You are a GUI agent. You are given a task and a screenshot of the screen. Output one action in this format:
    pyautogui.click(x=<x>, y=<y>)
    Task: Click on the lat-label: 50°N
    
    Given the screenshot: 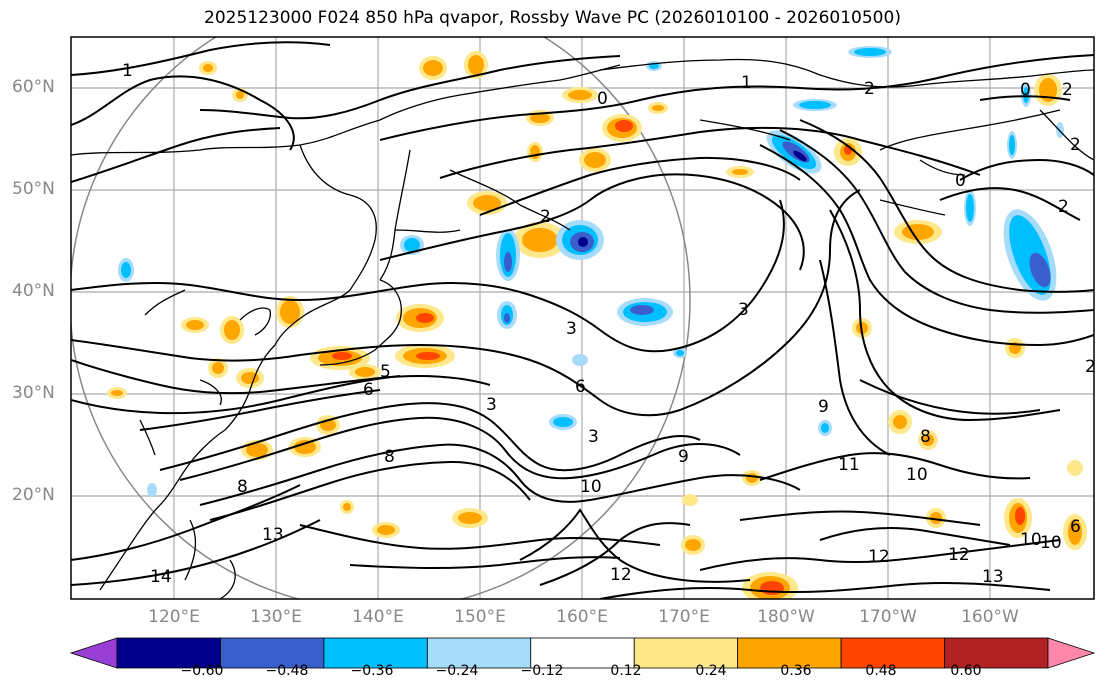 What is the action you would take?
    pyautogui.click(x=33, y=189)
    